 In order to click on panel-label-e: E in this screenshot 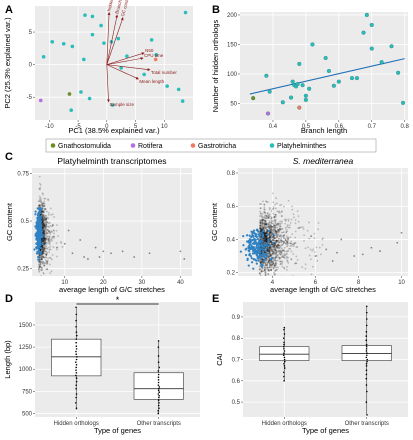, I will do `click(215, 299)`.